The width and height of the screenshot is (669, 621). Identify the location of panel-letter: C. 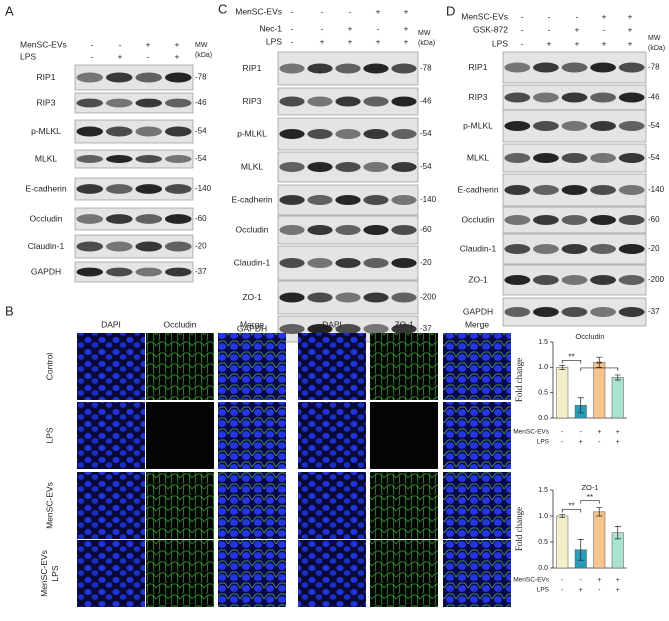
(222, 8).